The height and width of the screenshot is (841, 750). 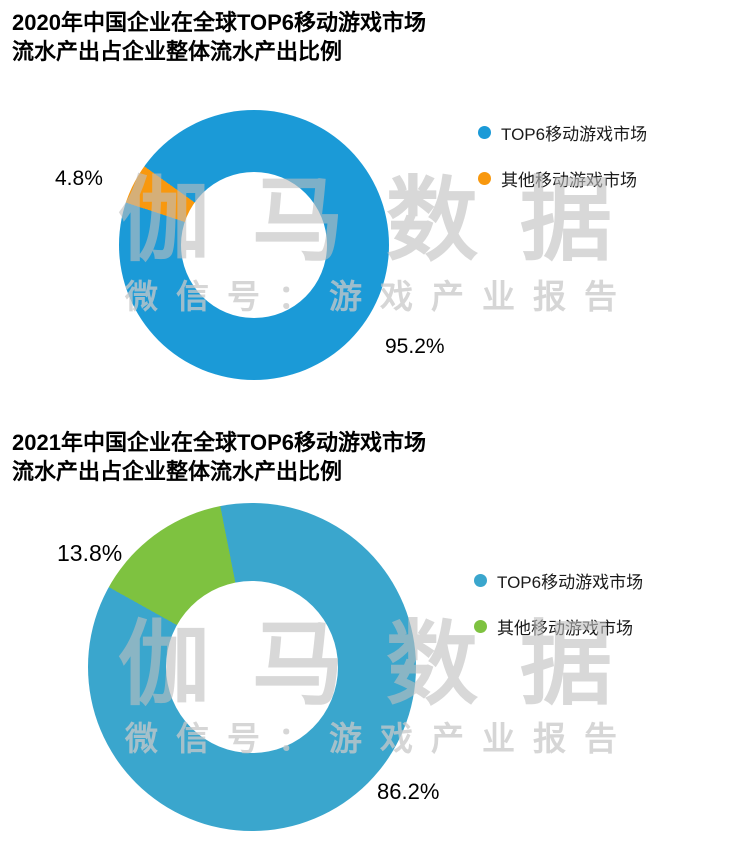 I want to click on legend-item-other-2020: 其他移动游戏市场, so click(x=562, y=178).